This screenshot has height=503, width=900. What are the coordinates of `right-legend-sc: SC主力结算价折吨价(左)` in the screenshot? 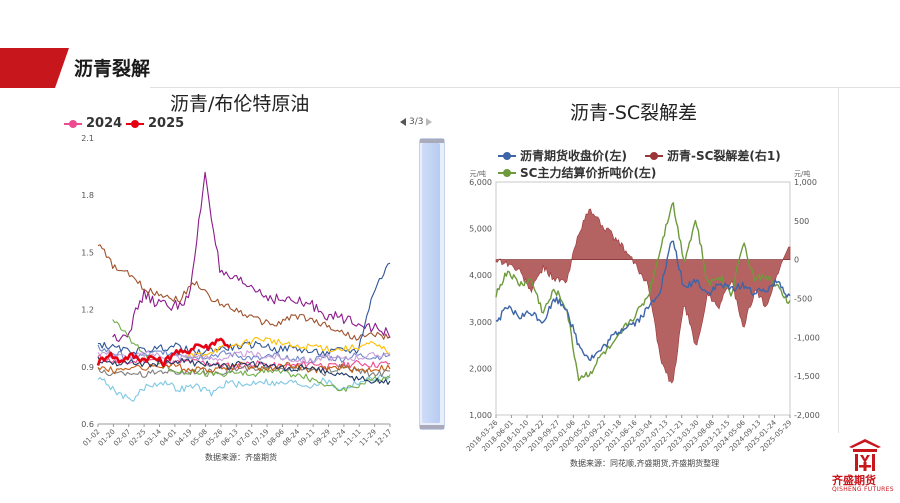 It's located at (577, 172).